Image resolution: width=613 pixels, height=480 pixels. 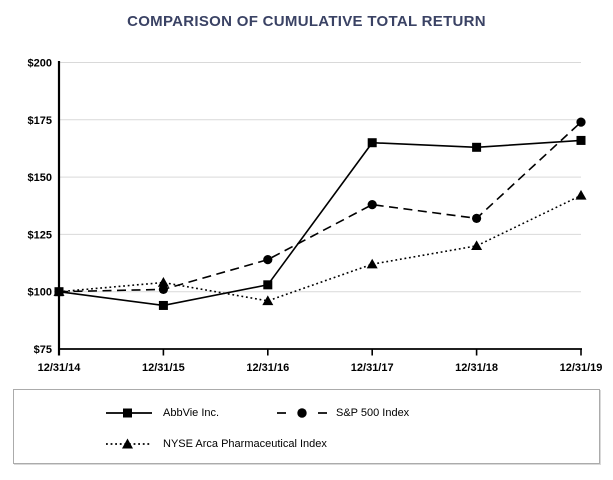 What do you see at coordinates (40, 178) in the screenshot?
I see `y-axis-label: $150` at bounding box center [40, 178].